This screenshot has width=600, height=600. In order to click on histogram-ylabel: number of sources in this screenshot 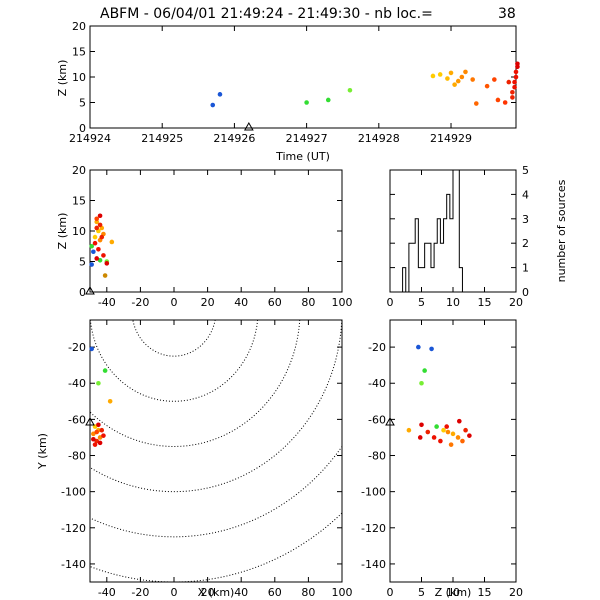, I will do `click(561, 230)`.